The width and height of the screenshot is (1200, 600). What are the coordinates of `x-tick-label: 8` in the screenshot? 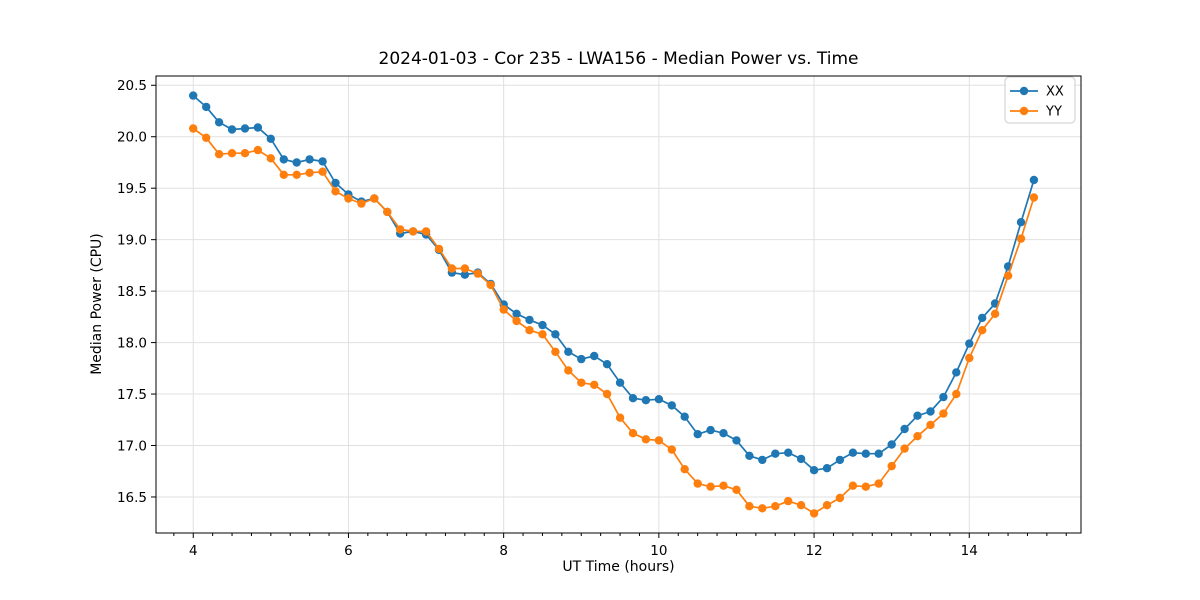 It's located at (503, 551).